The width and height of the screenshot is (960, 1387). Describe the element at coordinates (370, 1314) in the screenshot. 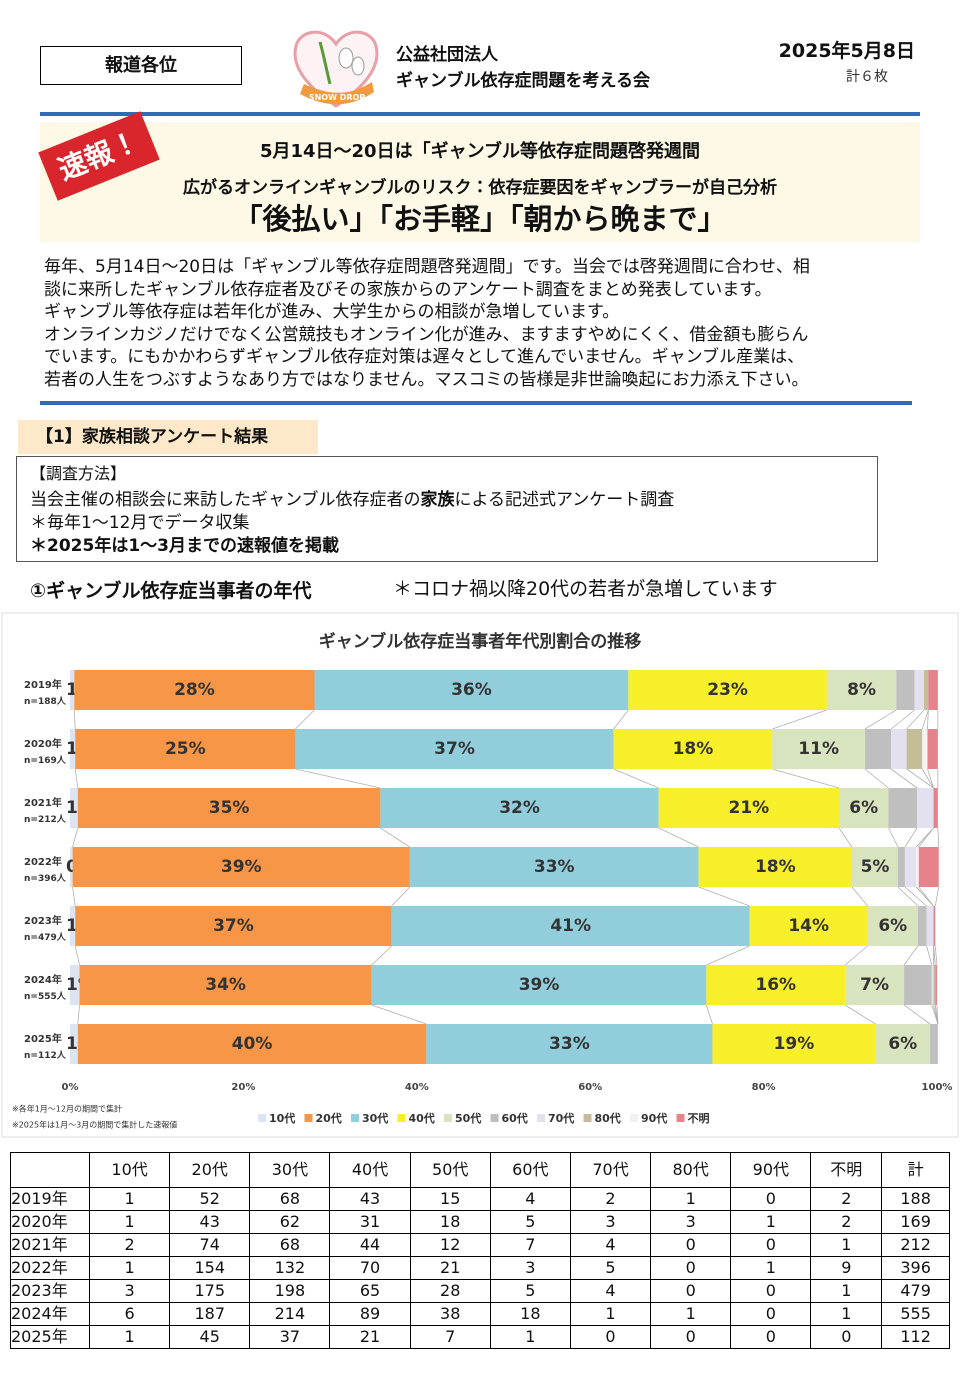

I see `table-cell: 89` at that location.